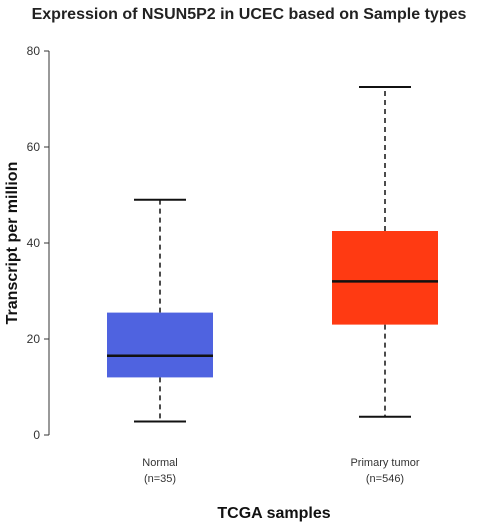  What do you see at coordinates (384, 463) in the screenshot?
I see `x-category-label: Primary tumor` at bounding box center [384, 463].